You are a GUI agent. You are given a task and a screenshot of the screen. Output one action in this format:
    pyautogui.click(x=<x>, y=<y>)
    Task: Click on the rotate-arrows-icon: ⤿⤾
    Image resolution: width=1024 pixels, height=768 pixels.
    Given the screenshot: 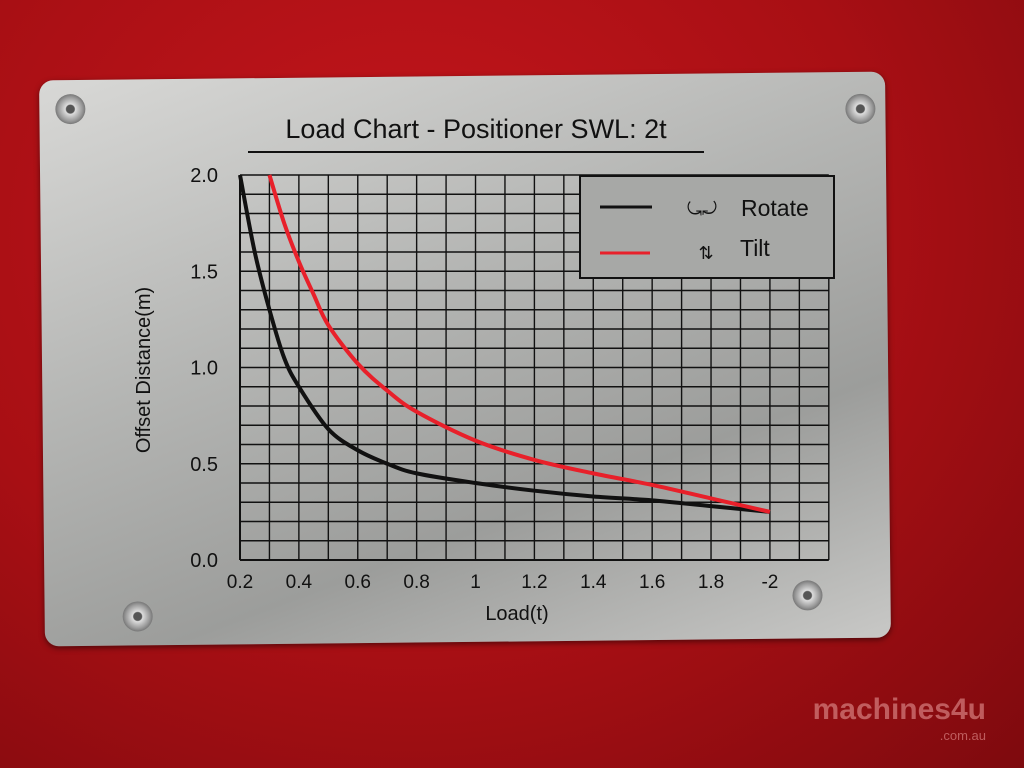 What is the action you would take?
    pyautogui.click(x=702, y=209)
    